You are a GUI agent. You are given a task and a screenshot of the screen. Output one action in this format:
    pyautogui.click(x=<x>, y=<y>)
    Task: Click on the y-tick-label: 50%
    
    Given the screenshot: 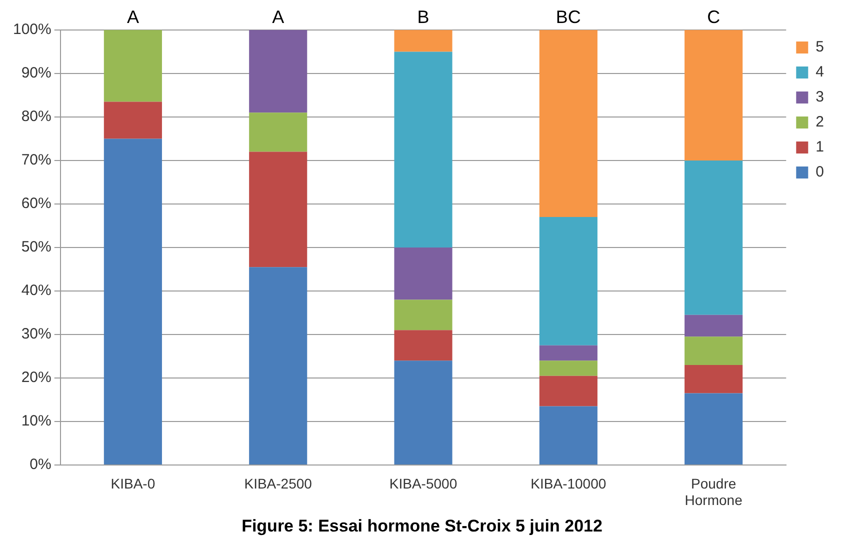 What is the action you would take?
    pyautogui.click(x=36, y=247)
    